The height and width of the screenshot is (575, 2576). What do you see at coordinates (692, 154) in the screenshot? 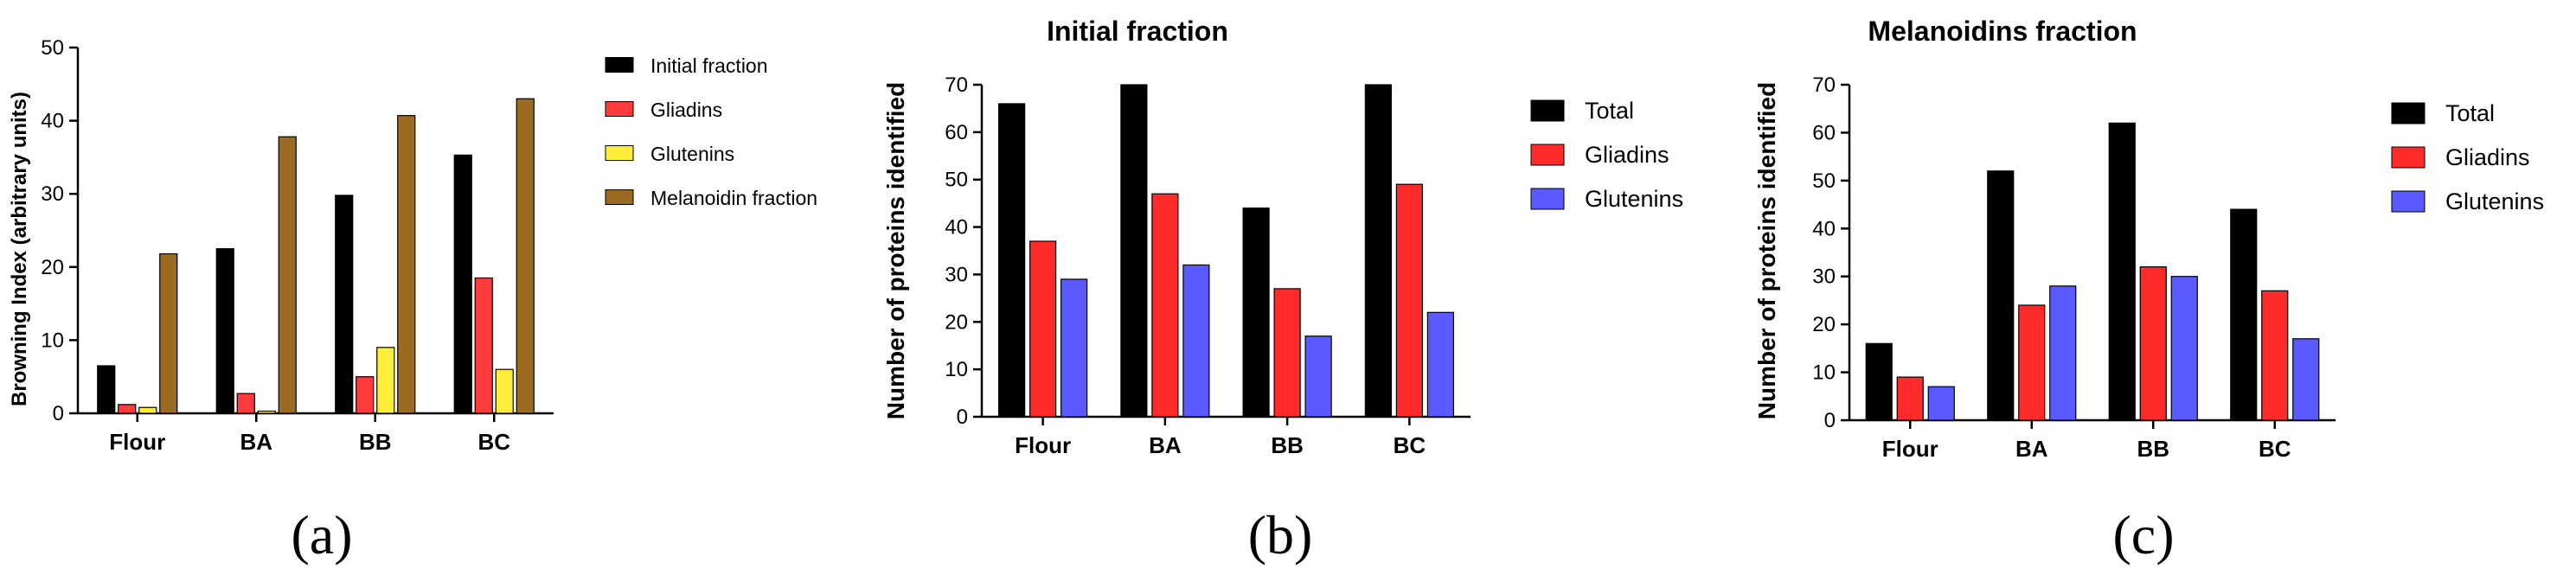
I see `chart-a-legend-label: Glutenins` at bounding box center [692, 154].